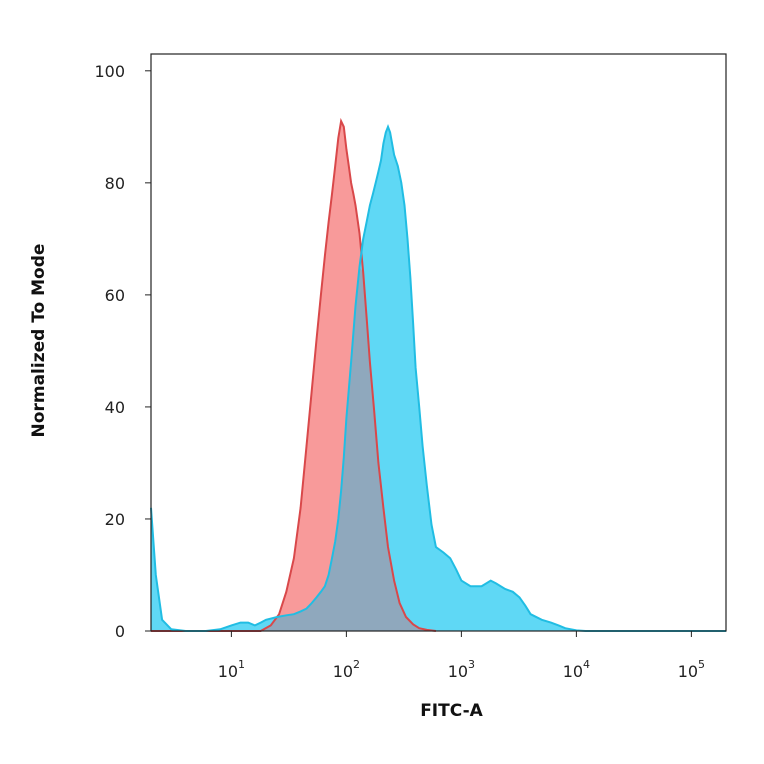 This screenshot has width=764, height=764. I want to click on x-tick-label: 10⁵, so click(691, 669).